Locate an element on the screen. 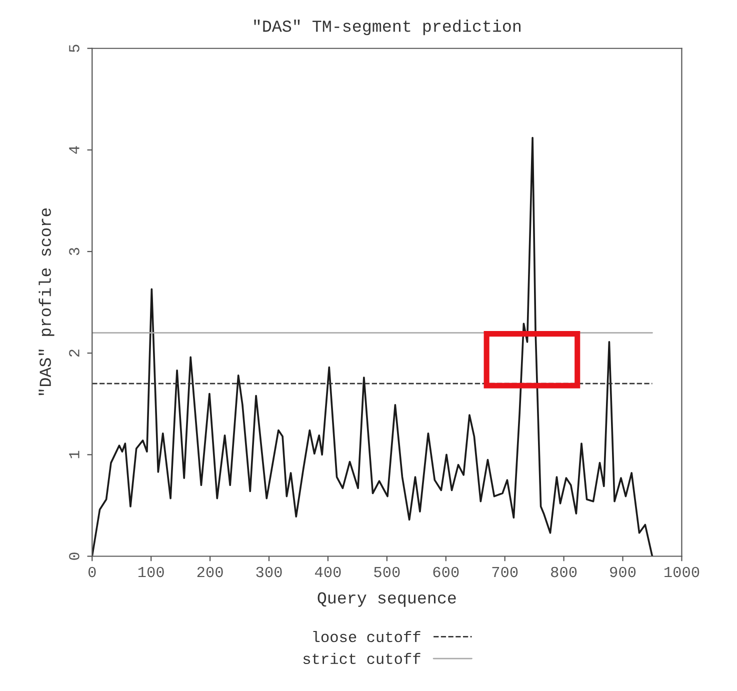 The height and width of the screenshot is (691, 737). y-axis-title: "DAS" profile score is located at coordinates (46, 302).